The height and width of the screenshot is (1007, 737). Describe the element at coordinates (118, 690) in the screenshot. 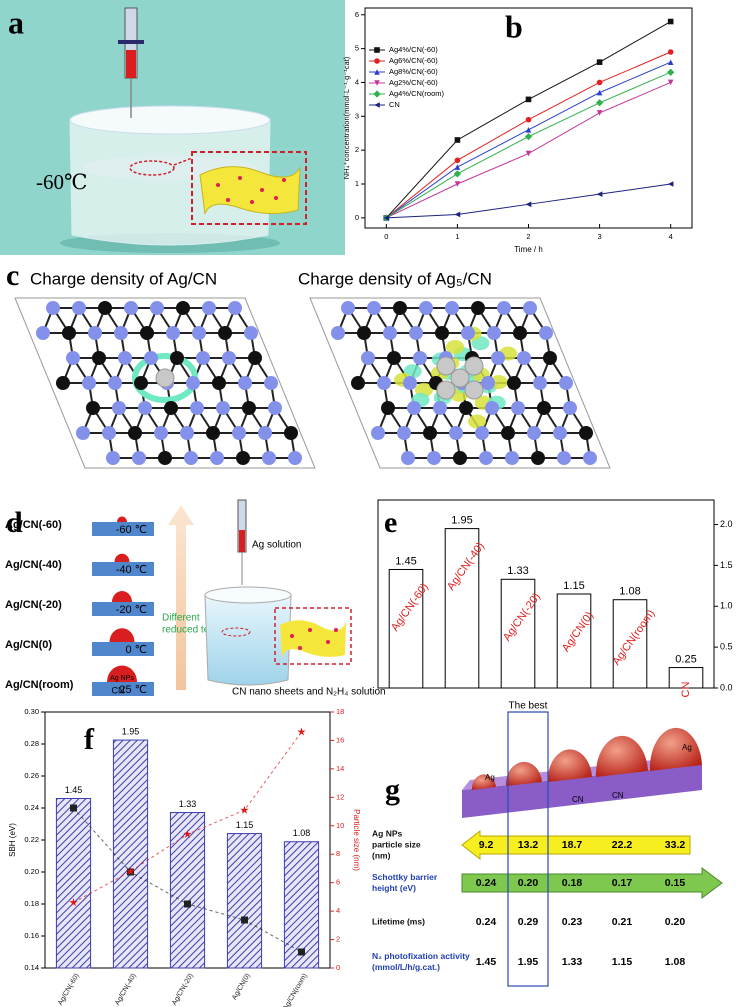

I see `support-label: CN` at that location.